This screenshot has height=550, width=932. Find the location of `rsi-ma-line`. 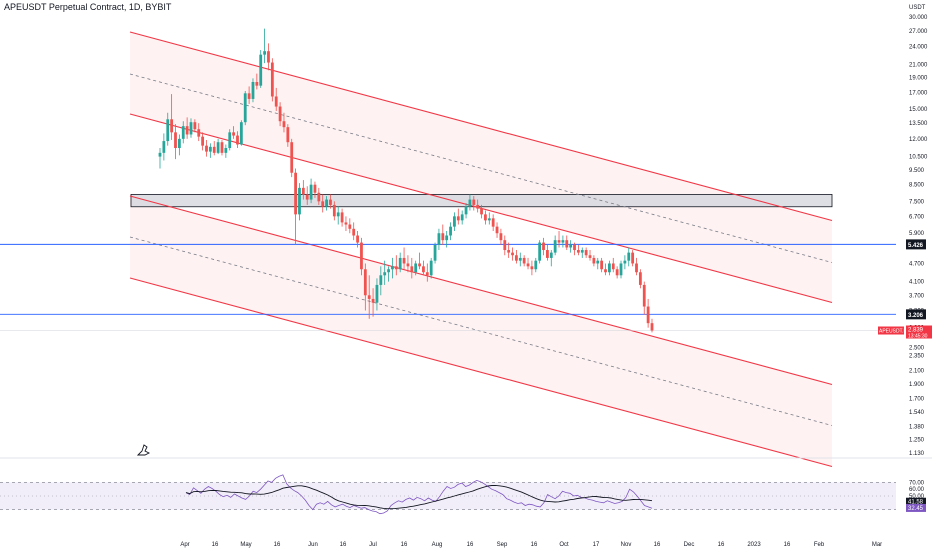

rsi-ma-line is located at coordinates (419, 497).